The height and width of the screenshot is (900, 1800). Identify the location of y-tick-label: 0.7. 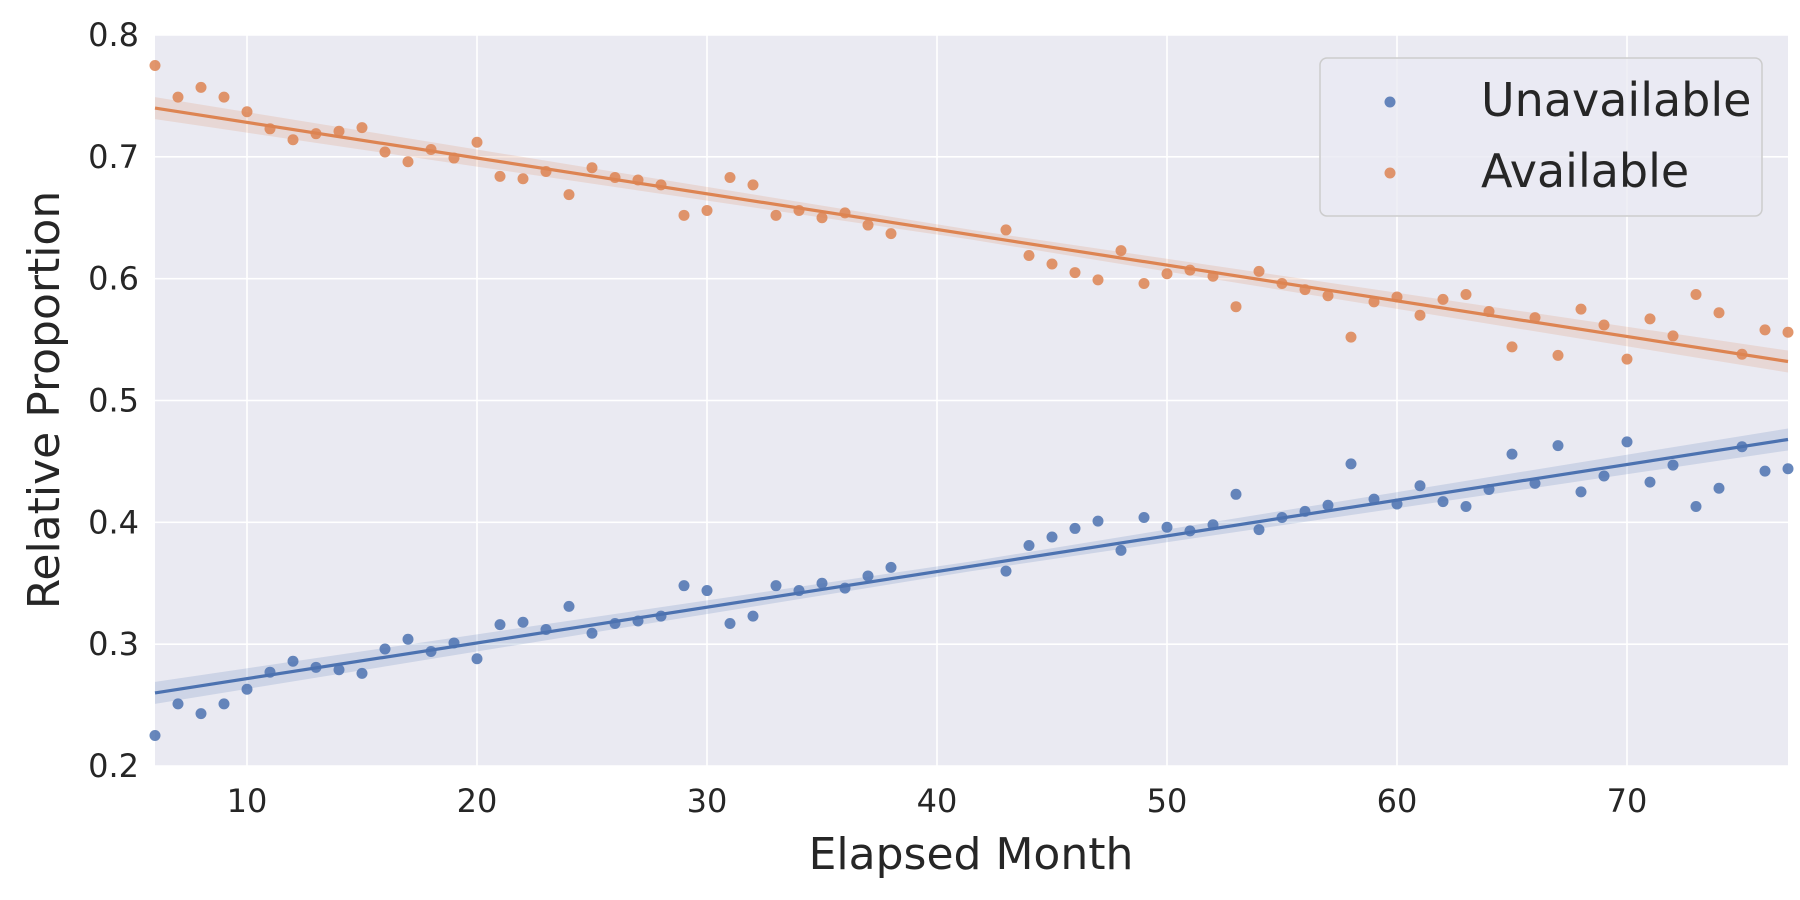
(113, 157).